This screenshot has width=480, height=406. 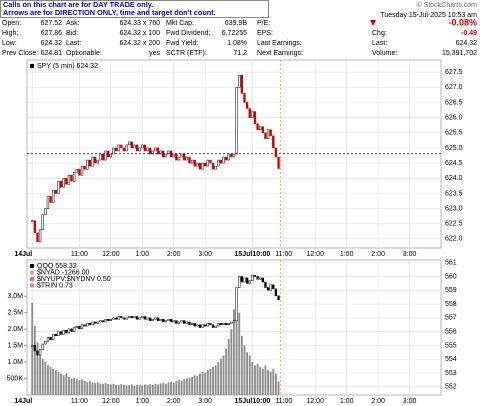 What do you see at coordinates (74, 279) in the screenshot?
I see `legend-label: $NYUPV:$NYDNV 0.50` at bounding box center [74, 279].